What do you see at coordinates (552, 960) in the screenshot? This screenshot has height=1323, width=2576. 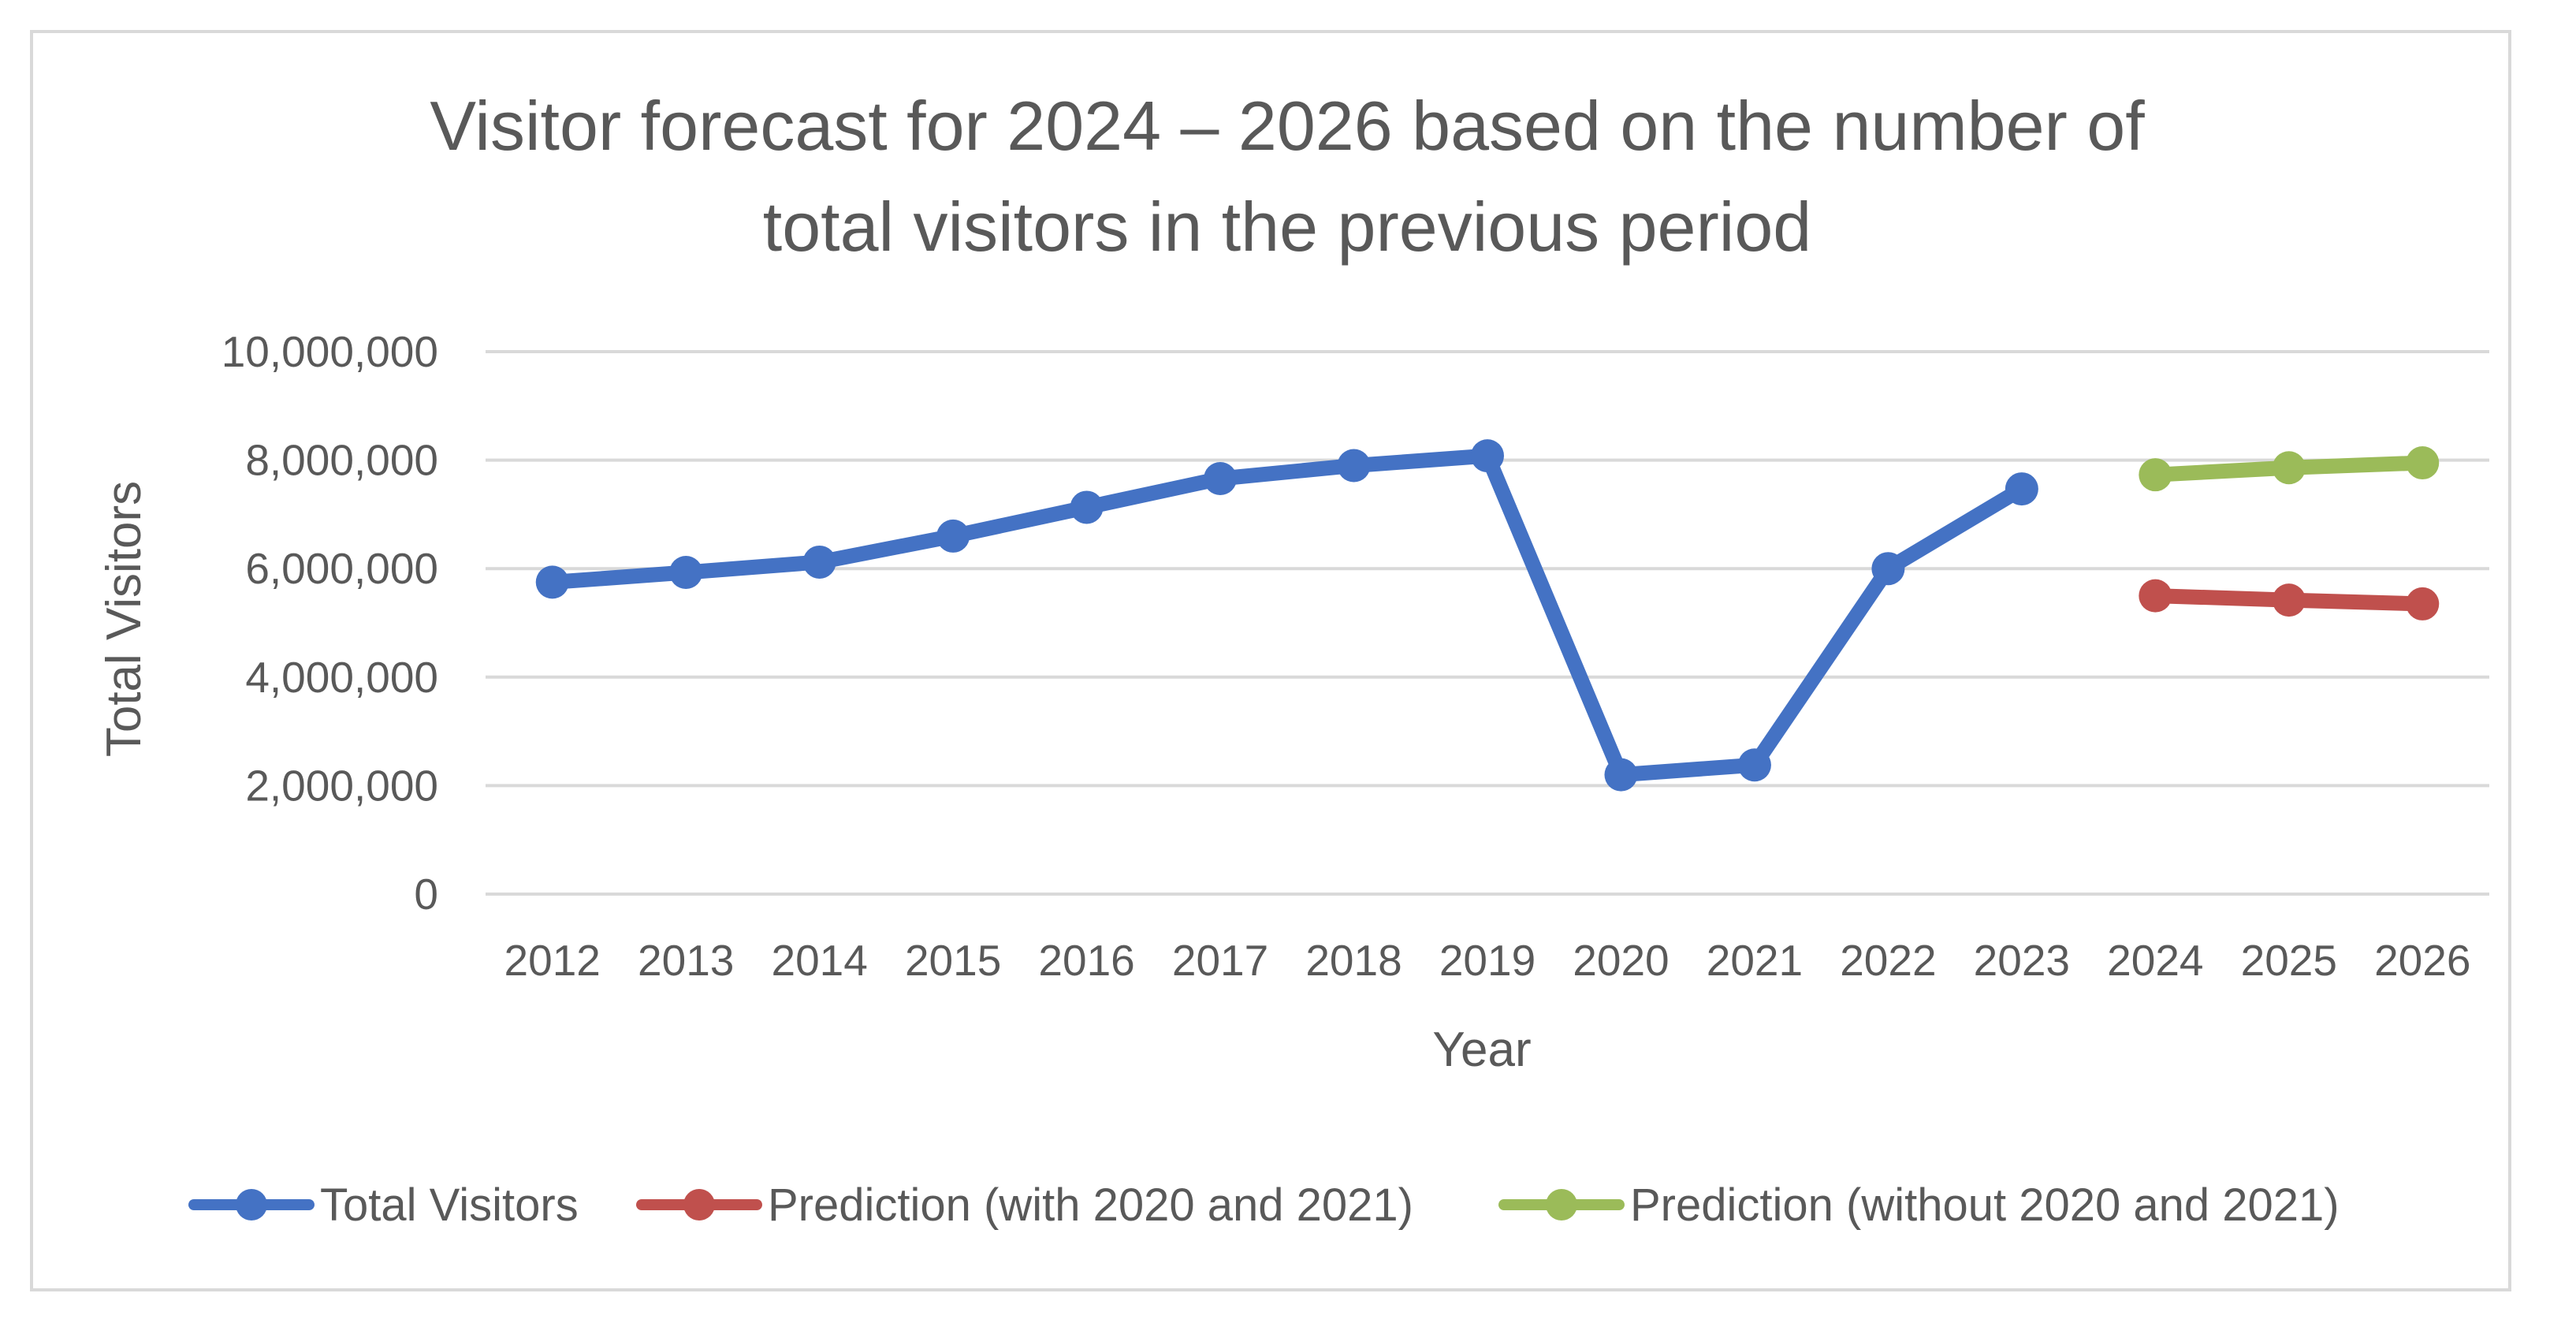 I see `x-tick-label: 2012` at bounding box center [552, 960].